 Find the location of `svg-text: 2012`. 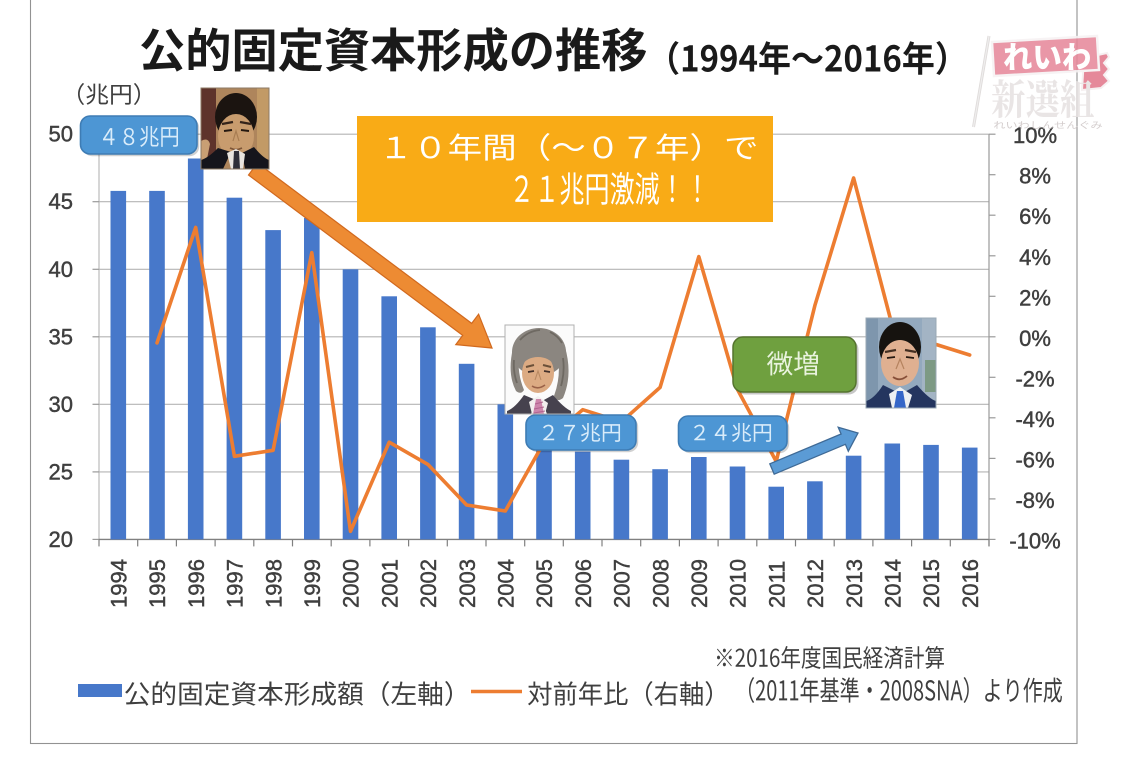

svg-text: 2012 is located at coordinates (815, 583).